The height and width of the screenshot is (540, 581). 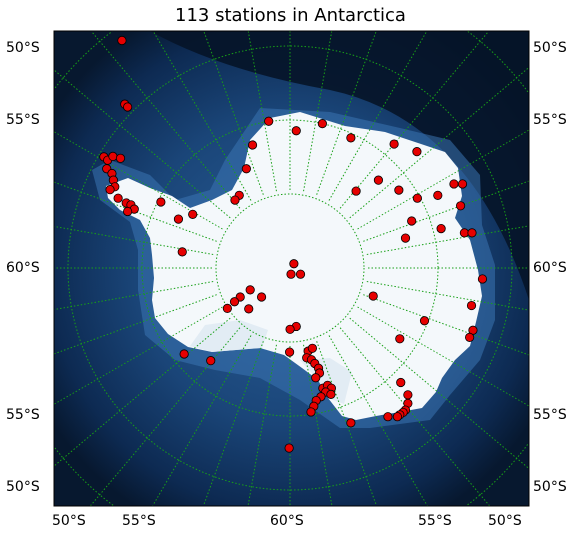 I want to click on latitude-circle, so click(x=290, y=268).